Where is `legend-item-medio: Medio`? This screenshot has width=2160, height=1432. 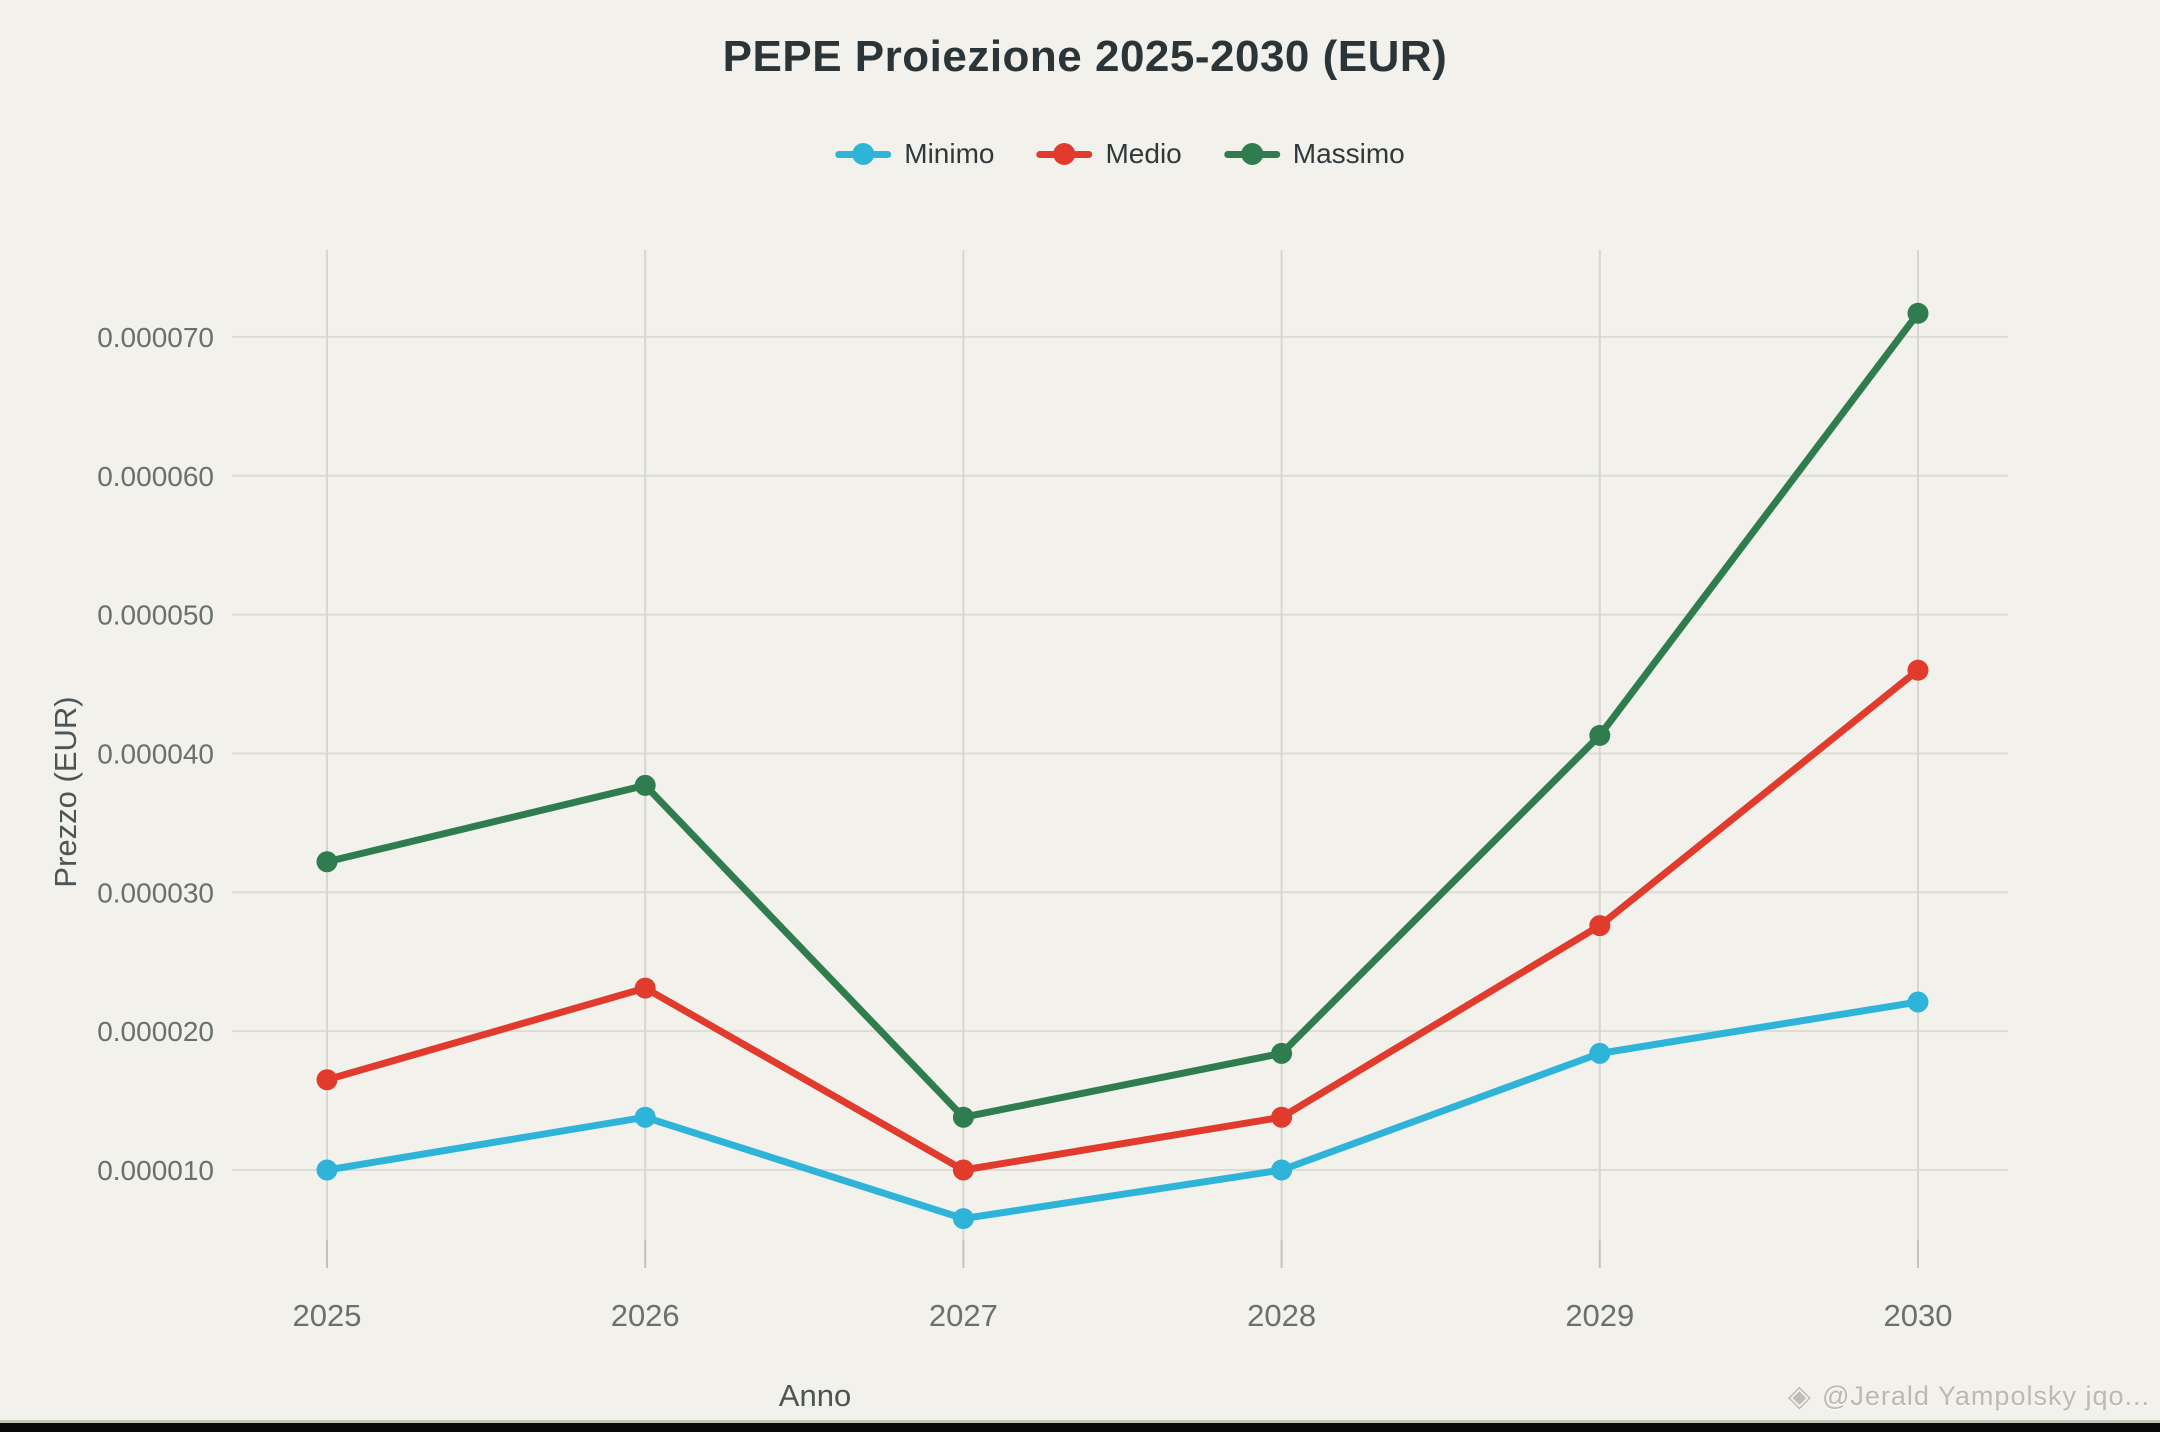 legend-item-medio: Medio is located at coordinates (1109, 154).